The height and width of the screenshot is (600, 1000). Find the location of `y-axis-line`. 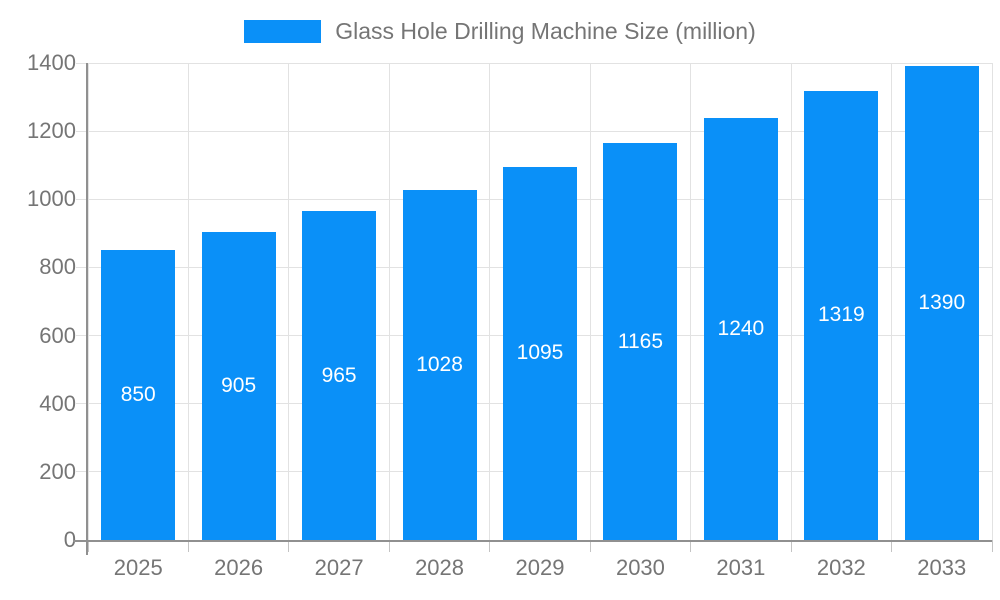

y-axis-line is located at coordinates (87, 309).